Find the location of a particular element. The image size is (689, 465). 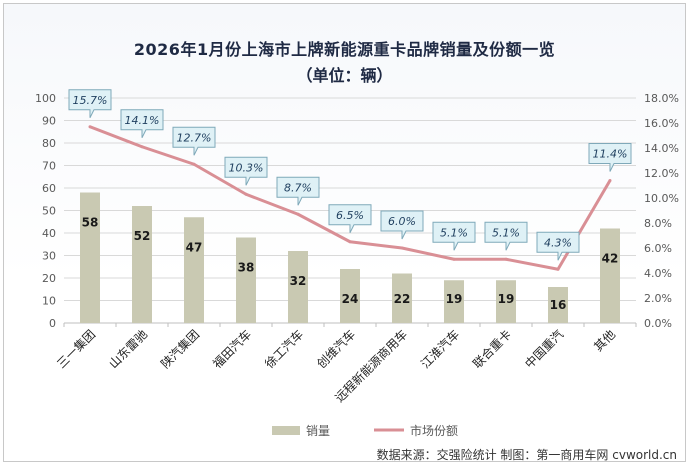

left-axis: 0 10 20 30 40 50 60 70 80 90 100 is located at coordinates (45, 211).